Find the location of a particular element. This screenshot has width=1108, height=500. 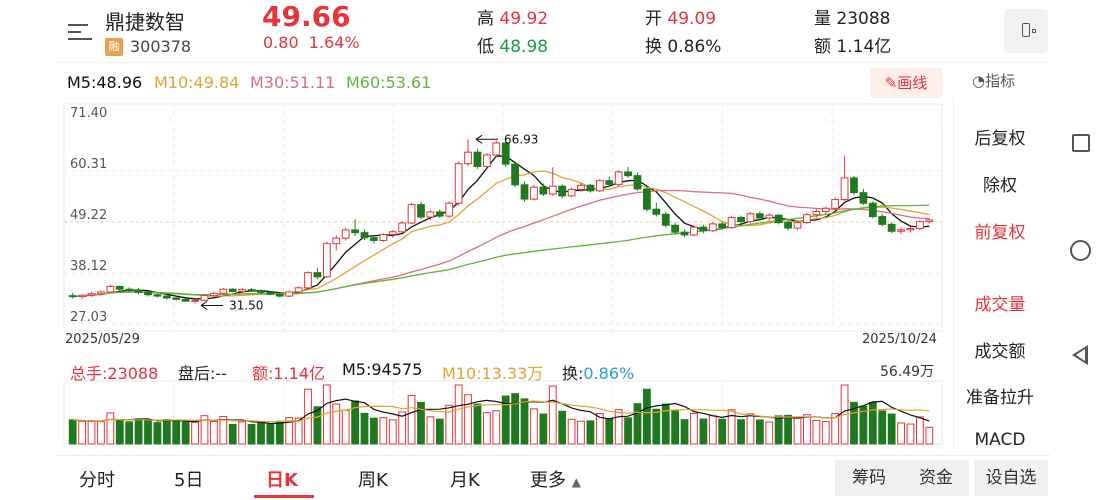

tab-intraday: 分时 is located at coordinates (97, 480).